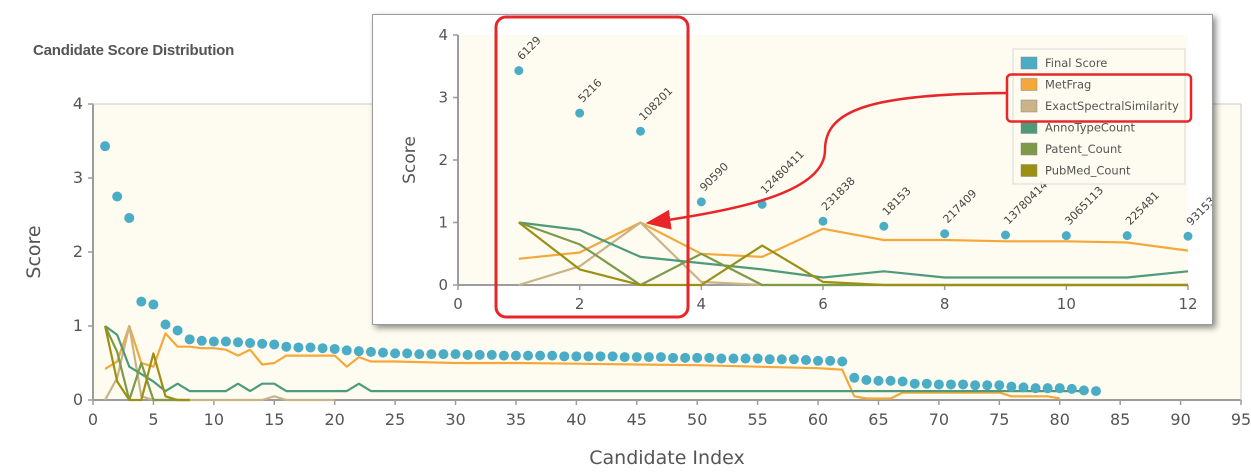 This screenshot has width=1251, height=474. I want to click on x-tick-label: 90, so click(1180, 419).